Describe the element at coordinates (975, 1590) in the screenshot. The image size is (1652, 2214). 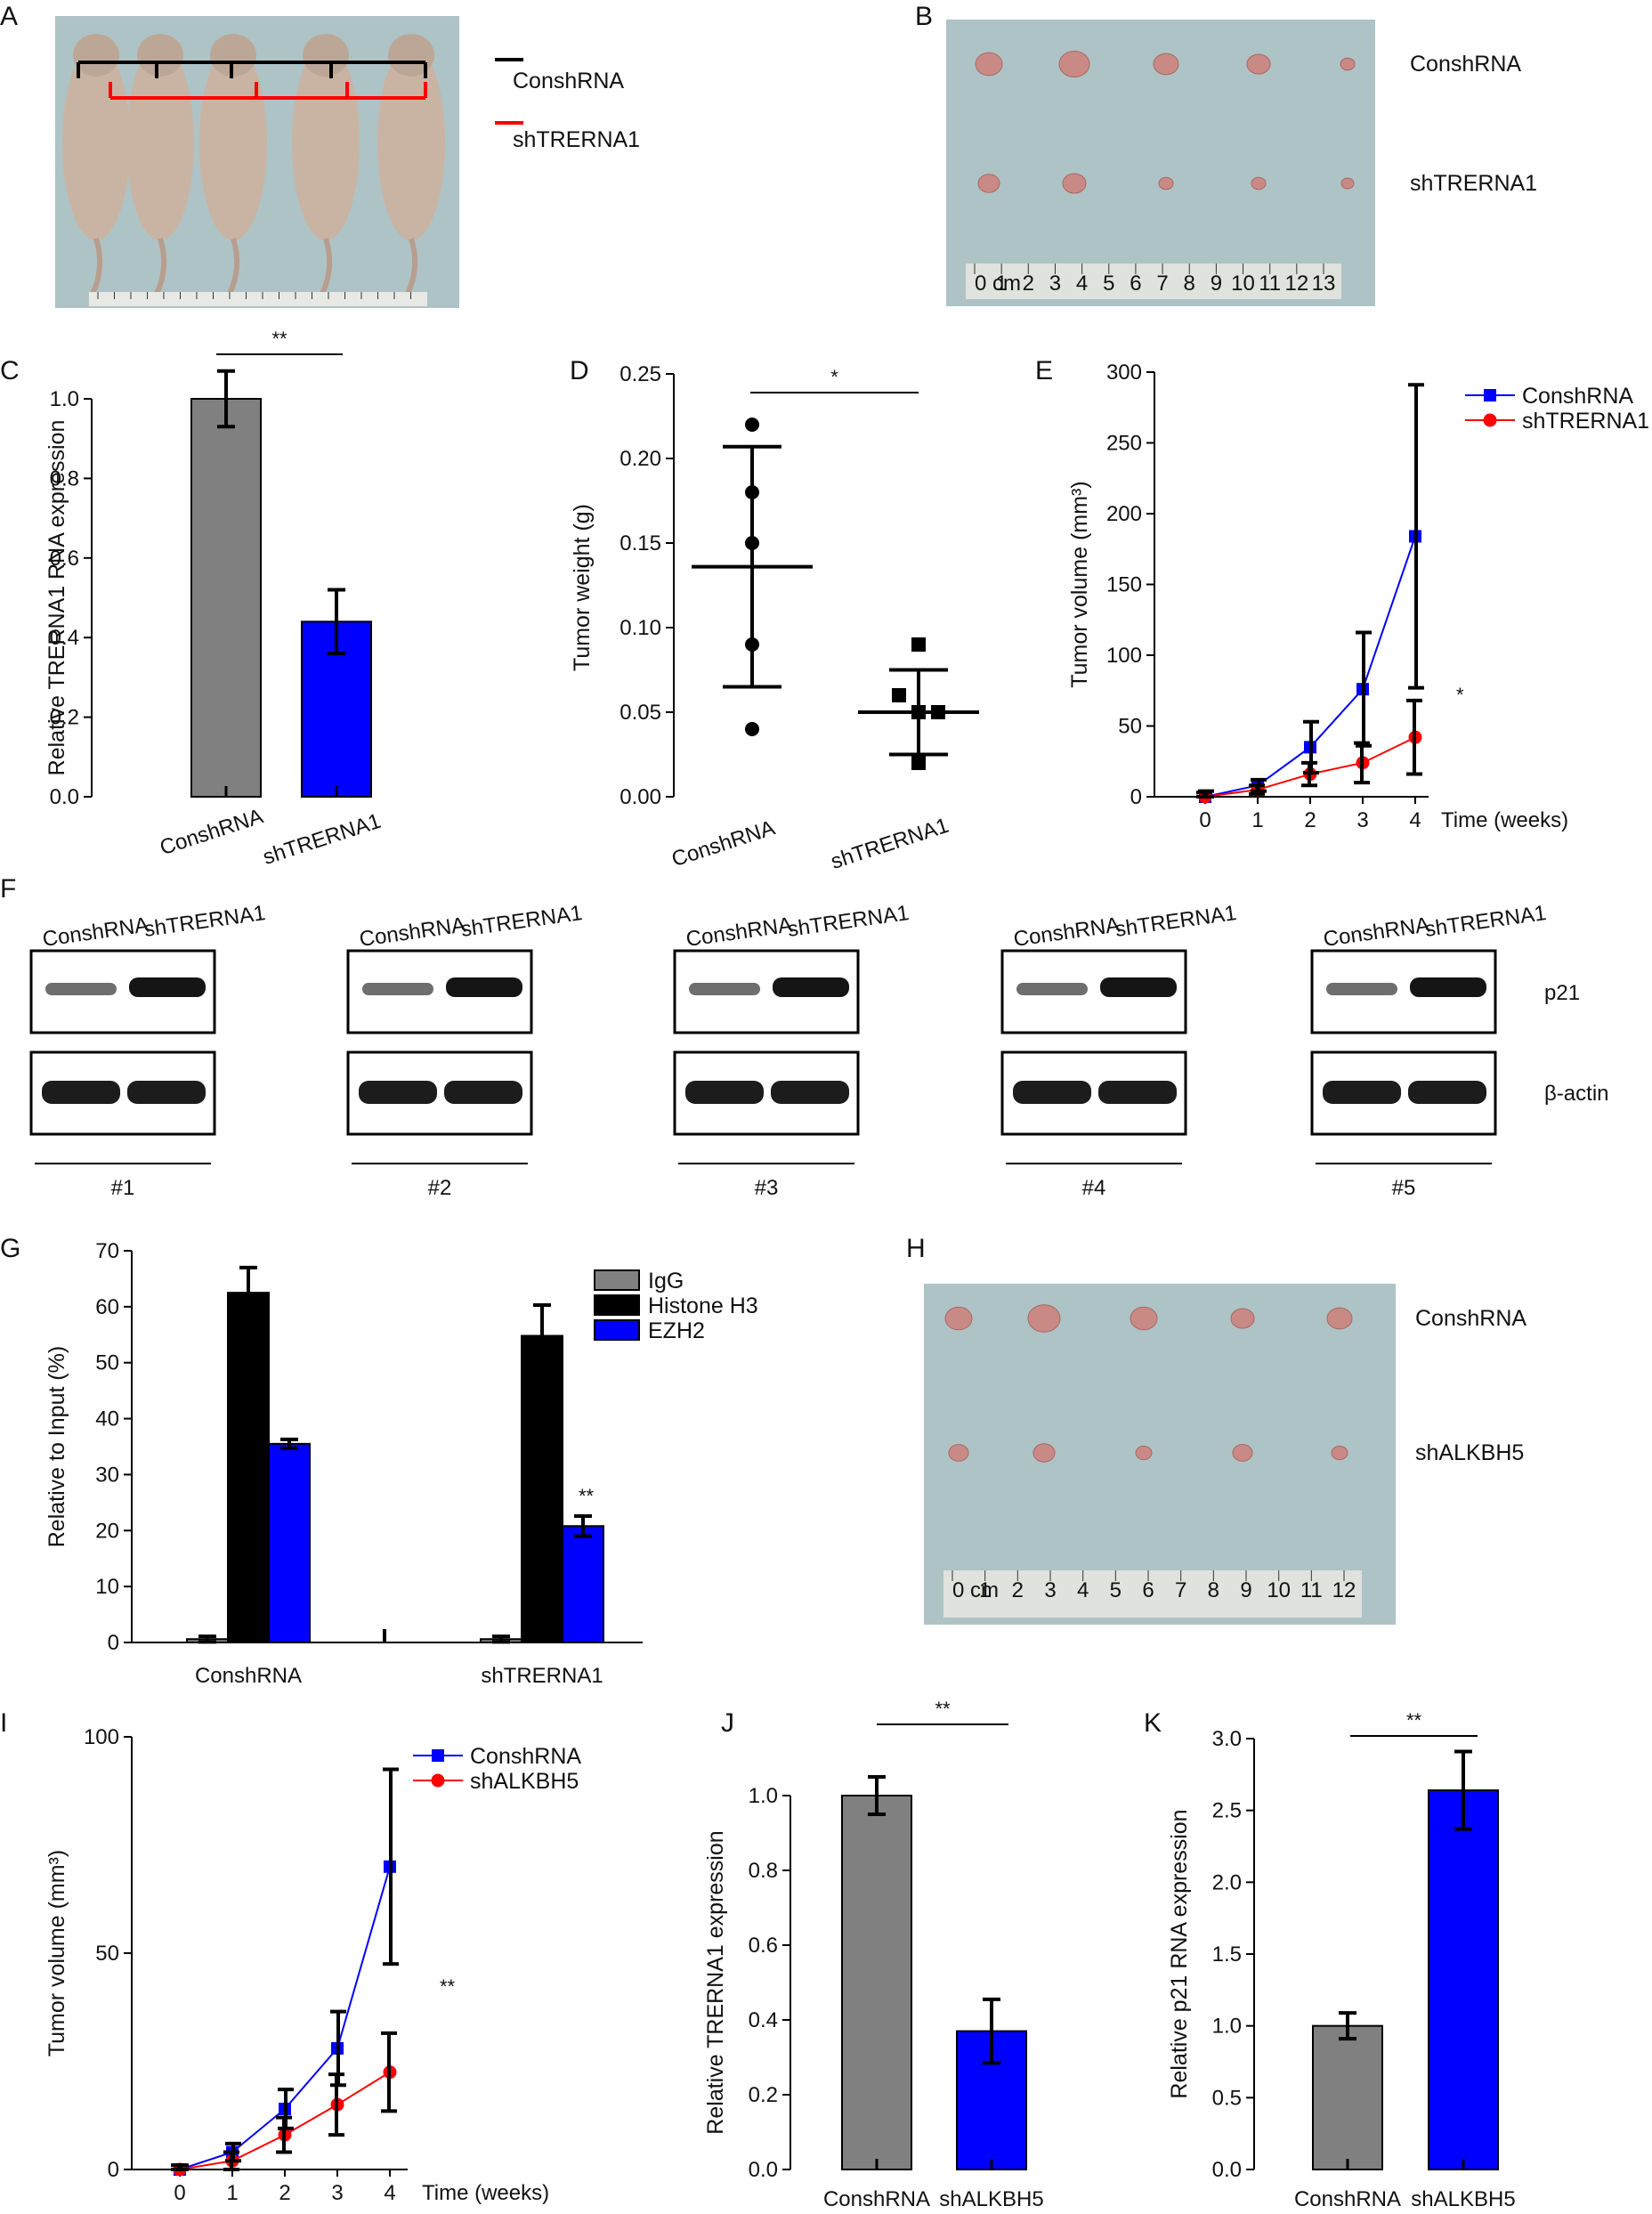
I see `ruler-label: 0 cm` at that location.